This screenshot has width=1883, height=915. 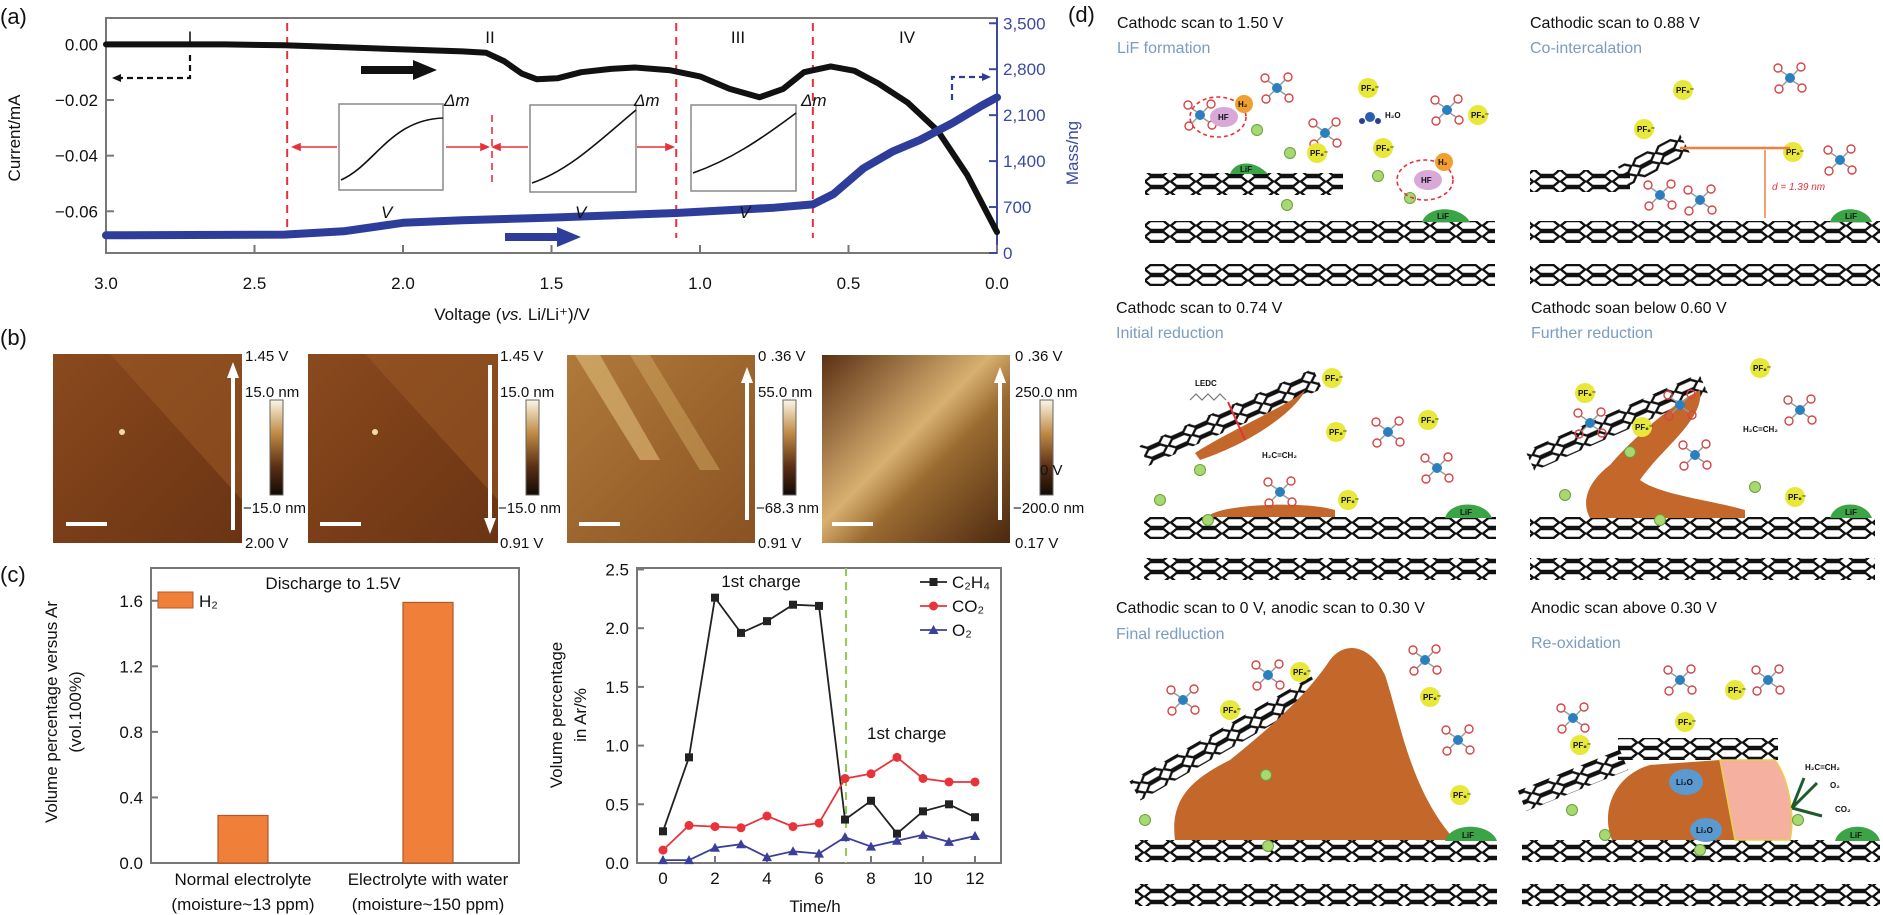 What do you see at coordinates (714, 878) in the screenshot?
I see `x-tick-label: 2` at bounding box center [714, 878].